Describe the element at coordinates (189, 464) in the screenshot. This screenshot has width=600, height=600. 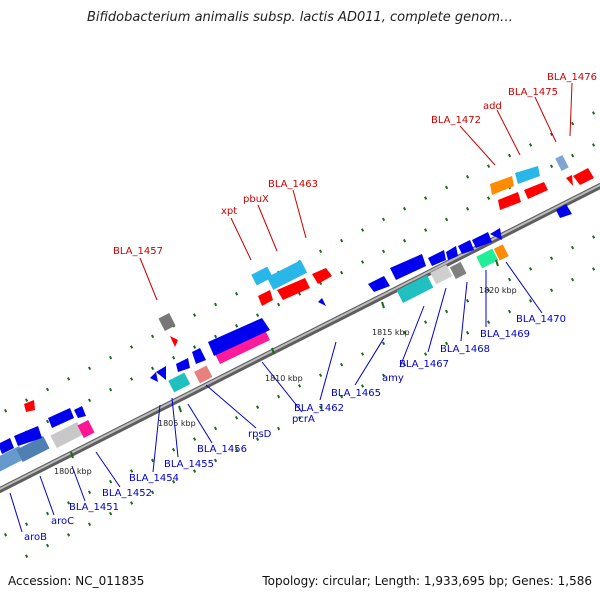
I see `label-bla-1455: BLA_1455` at that location.